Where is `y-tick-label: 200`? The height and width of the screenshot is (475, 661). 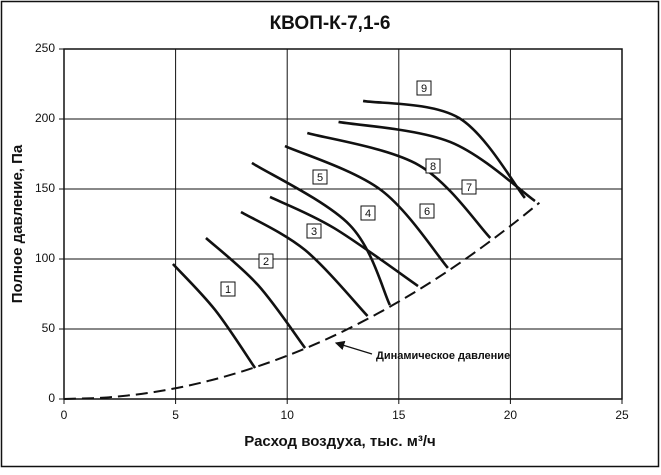
y-tick-label: 200 is located at coordinates (45, 118).